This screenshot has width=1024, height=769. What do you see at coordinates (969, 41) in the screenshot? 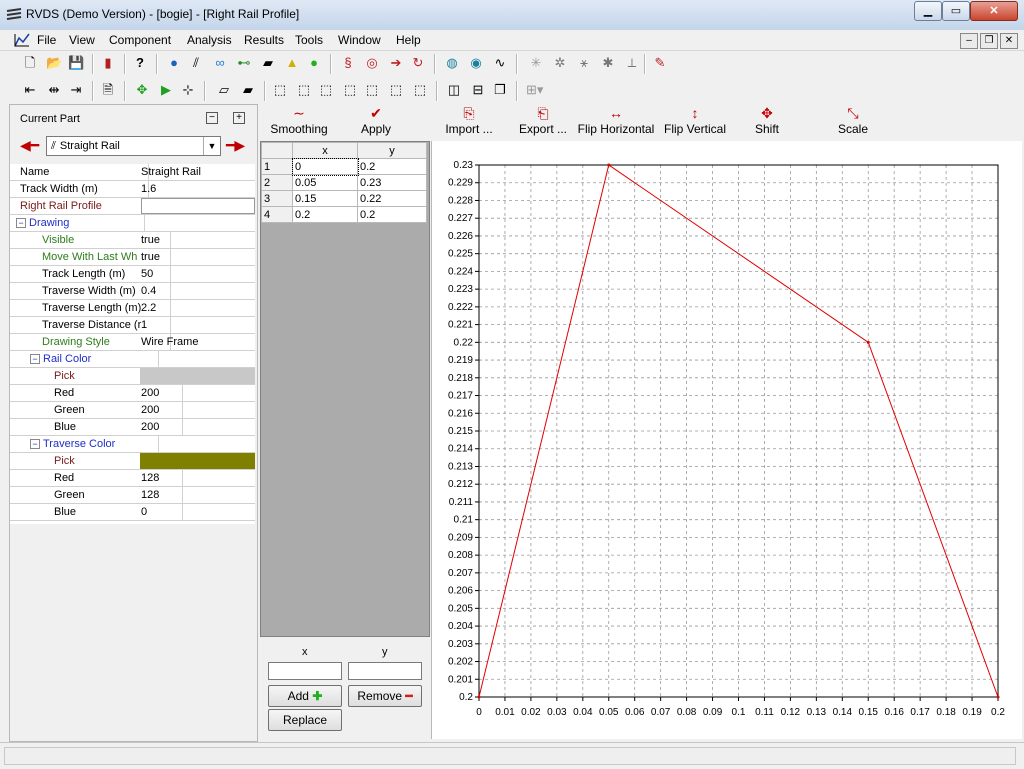
I see `mdi-minimize-button: –` at bounding box center [969, 41].